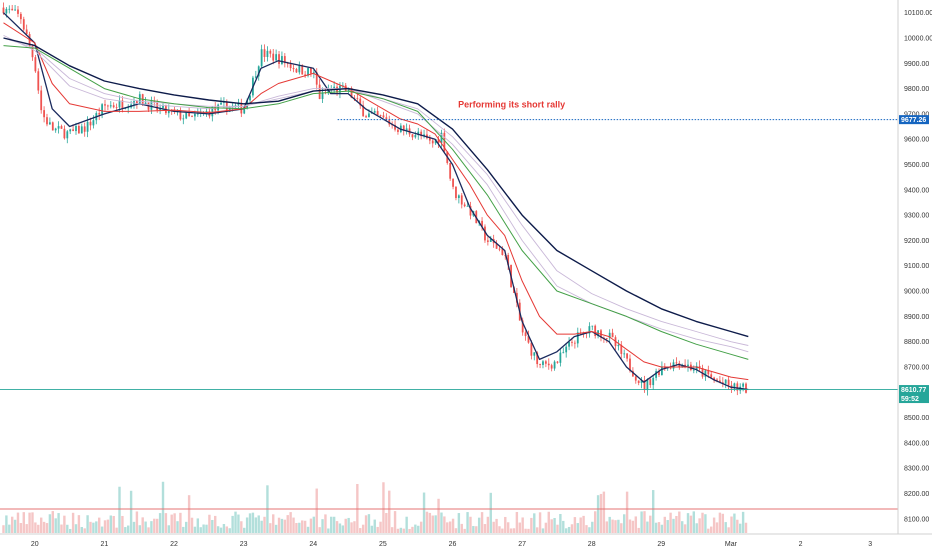  I want to click on time-axis: 20 21 22 23 24 25 26 27 28 29 Mar 2 3, so click(451, 544).